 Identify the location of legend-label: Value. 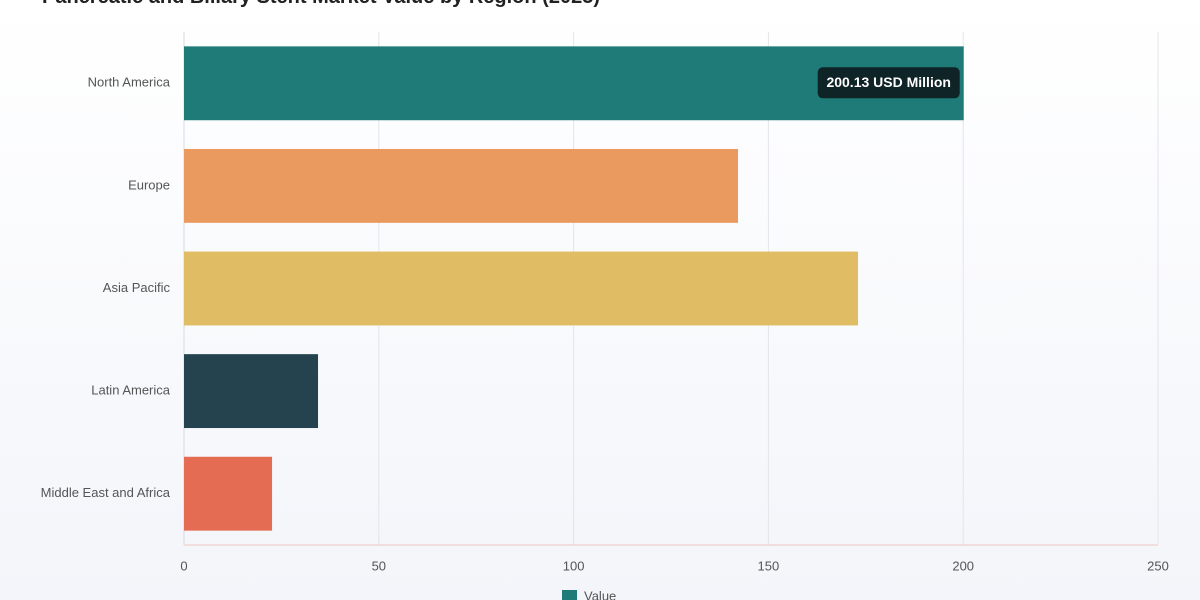
(600, 594).